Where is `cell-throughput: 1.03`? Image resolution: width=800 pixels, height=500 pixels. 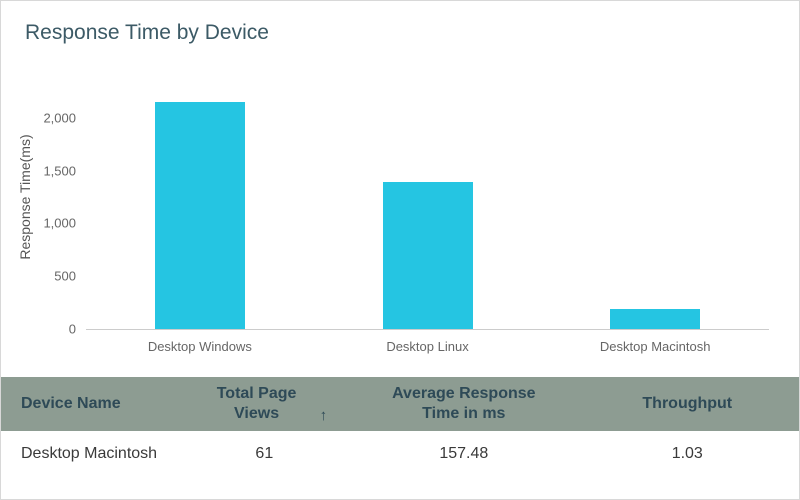
cell-throughput: 1.03 is located at coordinates (687, 454).